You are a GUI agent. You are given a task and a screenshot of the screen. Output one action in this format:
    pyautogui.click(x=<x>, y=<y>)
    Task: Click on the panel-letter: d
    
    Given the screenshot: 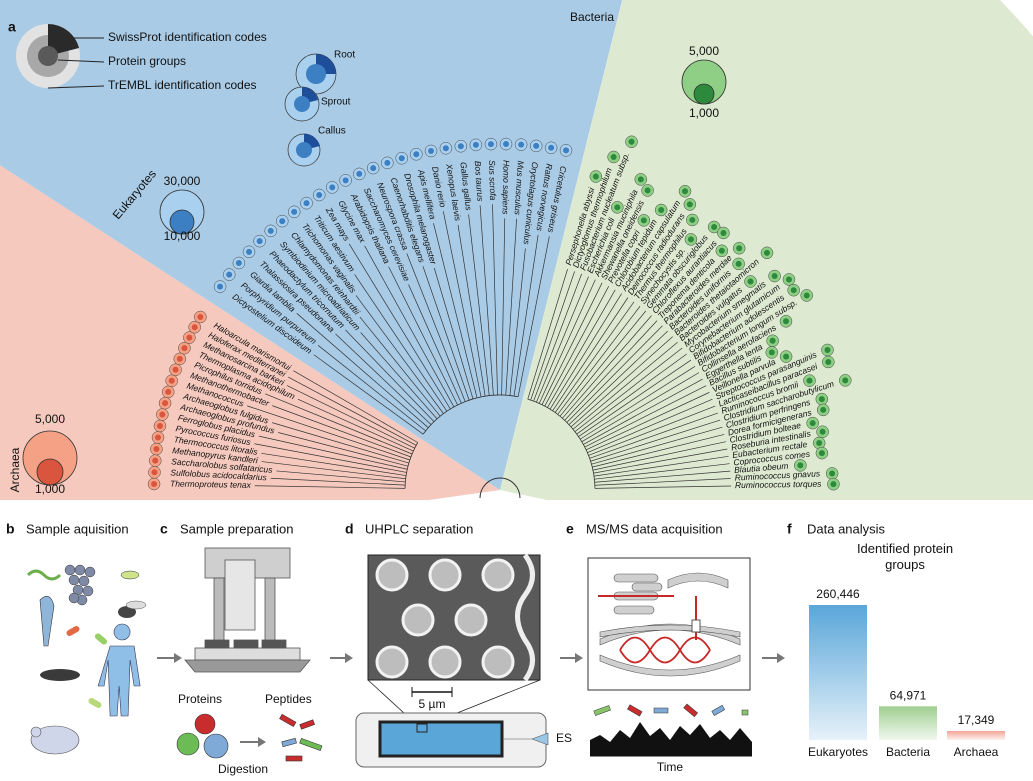 What is the action you would take?
    pyautogui.click(x=349, y=529)
    